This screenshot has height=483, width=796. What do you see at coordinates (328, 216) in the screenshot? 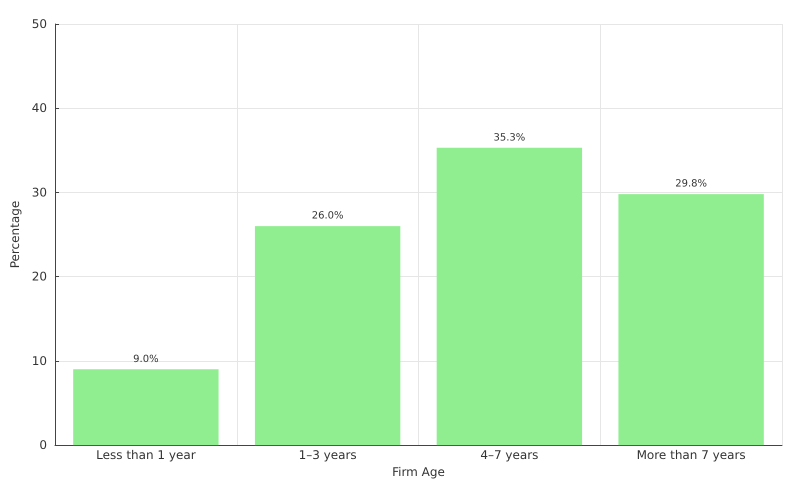
I see `data-label: 26.0%` at bounding box center [328, 216].